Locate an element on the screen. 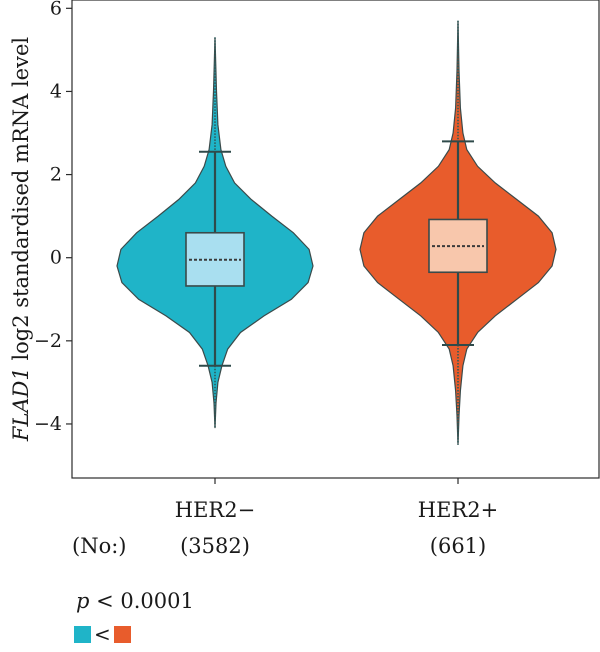  y-axis-label: FLAD1 log2 standardised mRNA level is located at coordinates (21, 240).